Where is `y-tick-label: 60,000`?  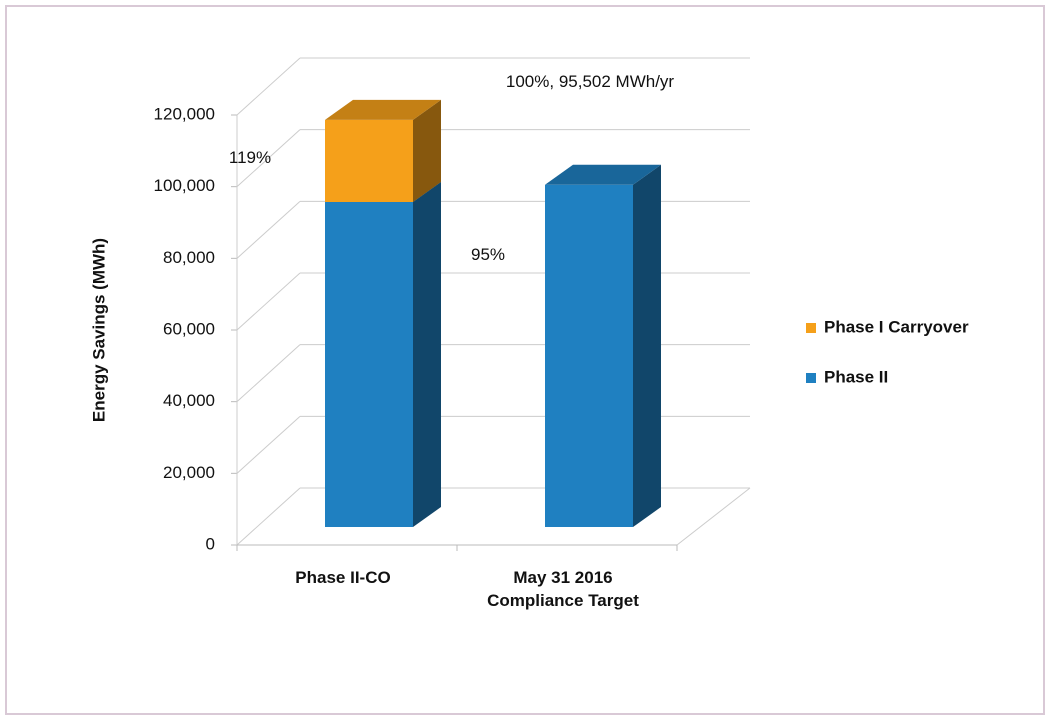
y-tick-label: 60,000 is located at coordinates (189, 328).